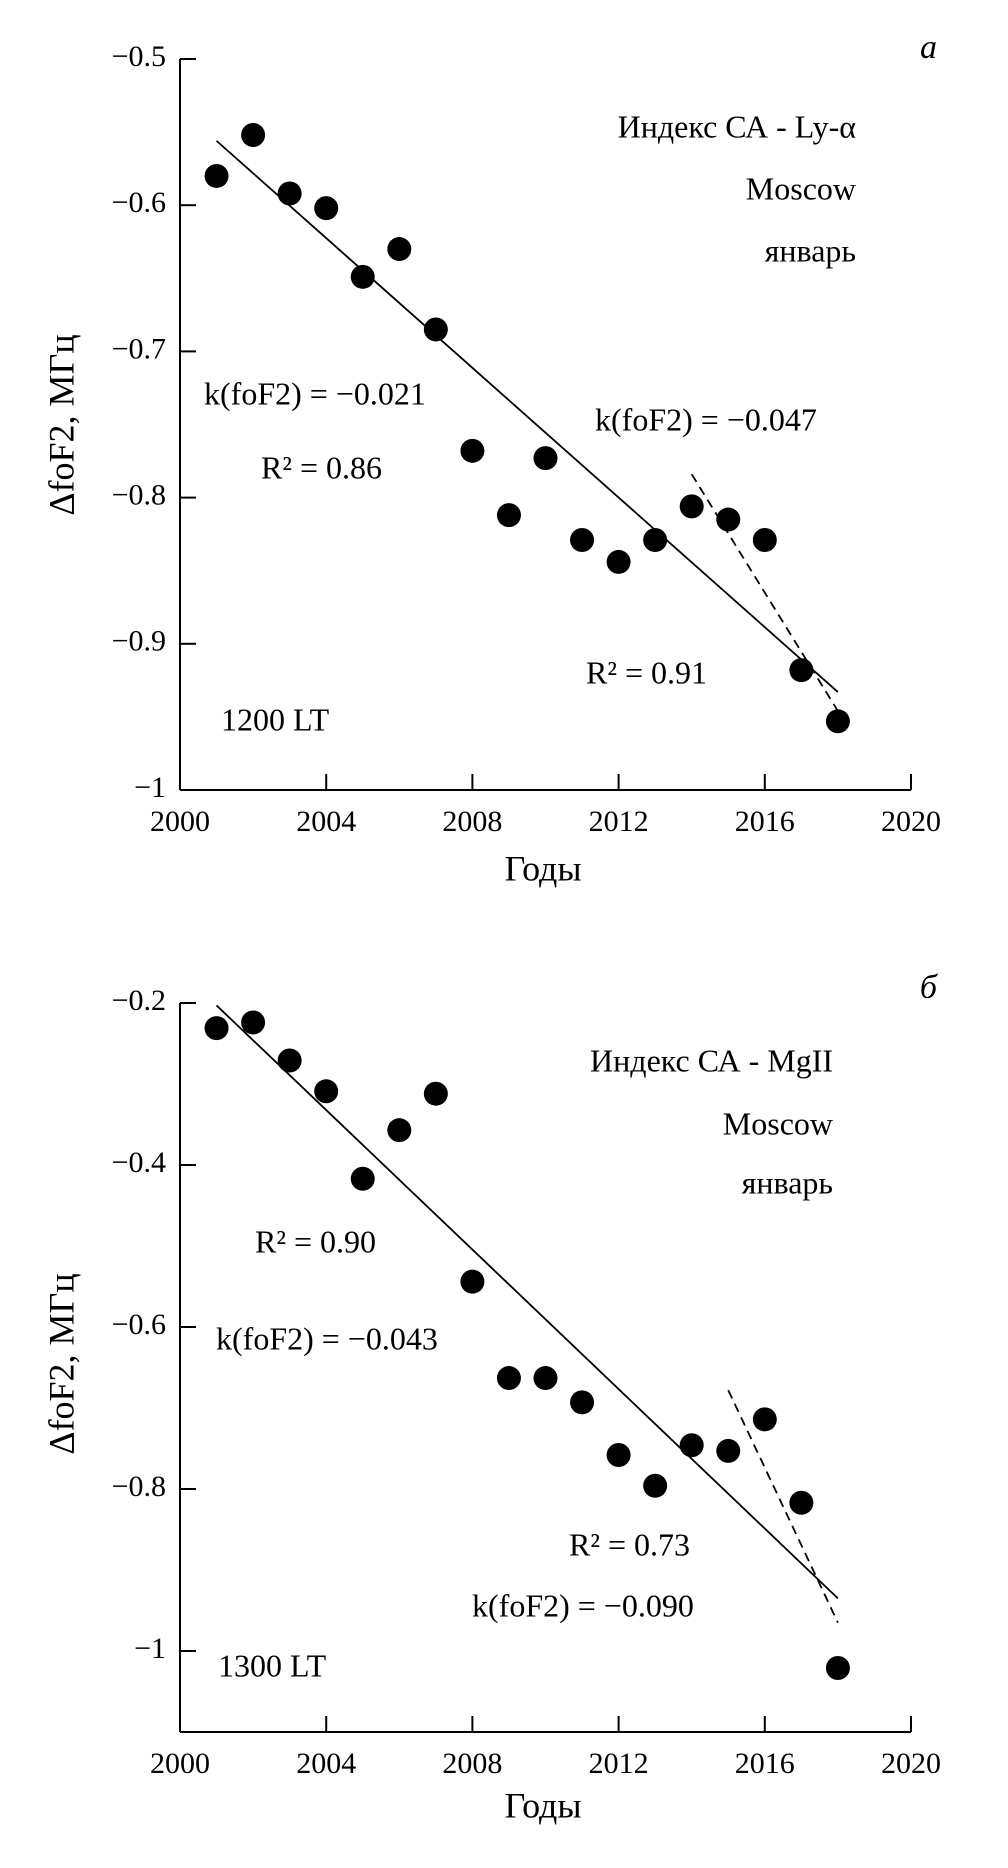  I want to click on annotation: R² = 0.91, so click(646, 672).